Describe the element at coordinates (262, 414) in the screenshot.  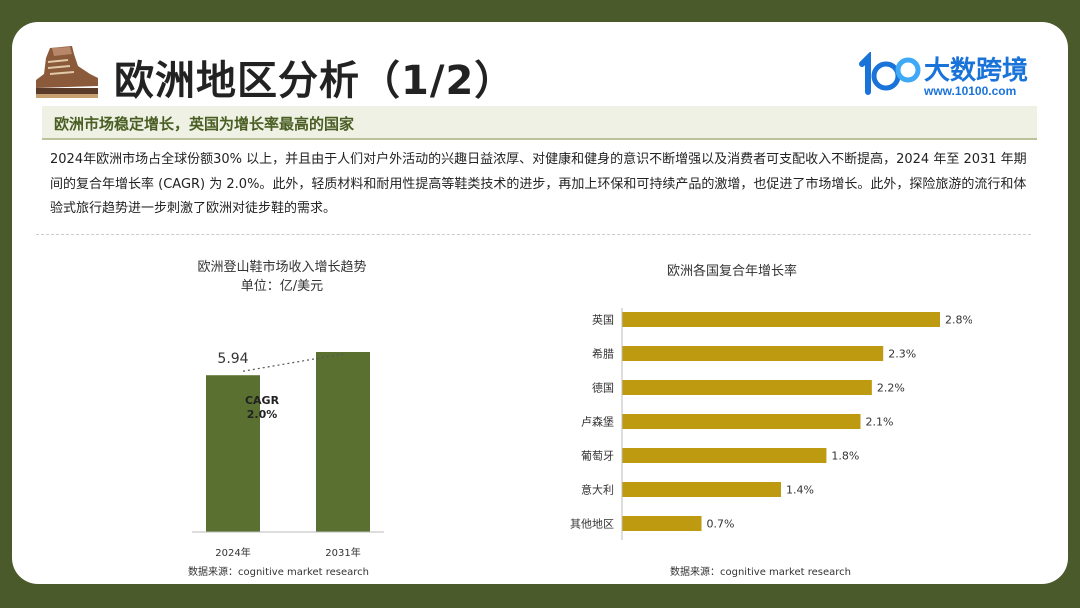
I see `cagr-value: 2.0%` at that location.